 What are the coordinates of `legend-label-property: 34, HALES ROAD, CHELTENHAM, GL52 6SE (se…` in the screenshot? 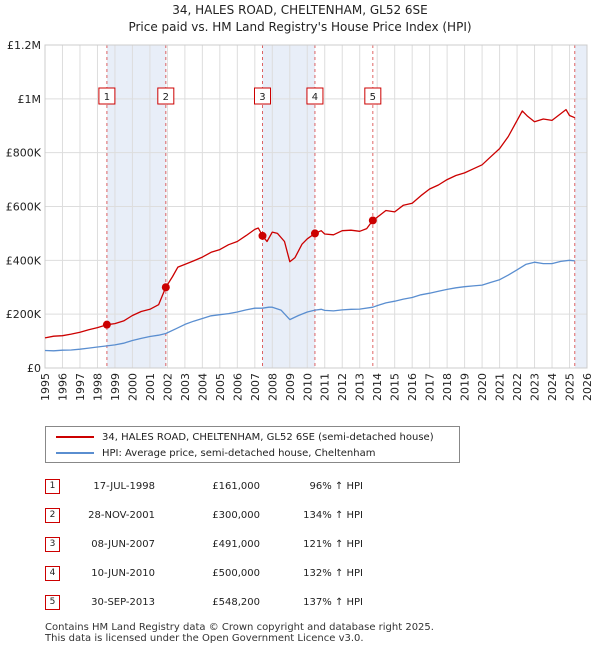 It's located at (268, 437).